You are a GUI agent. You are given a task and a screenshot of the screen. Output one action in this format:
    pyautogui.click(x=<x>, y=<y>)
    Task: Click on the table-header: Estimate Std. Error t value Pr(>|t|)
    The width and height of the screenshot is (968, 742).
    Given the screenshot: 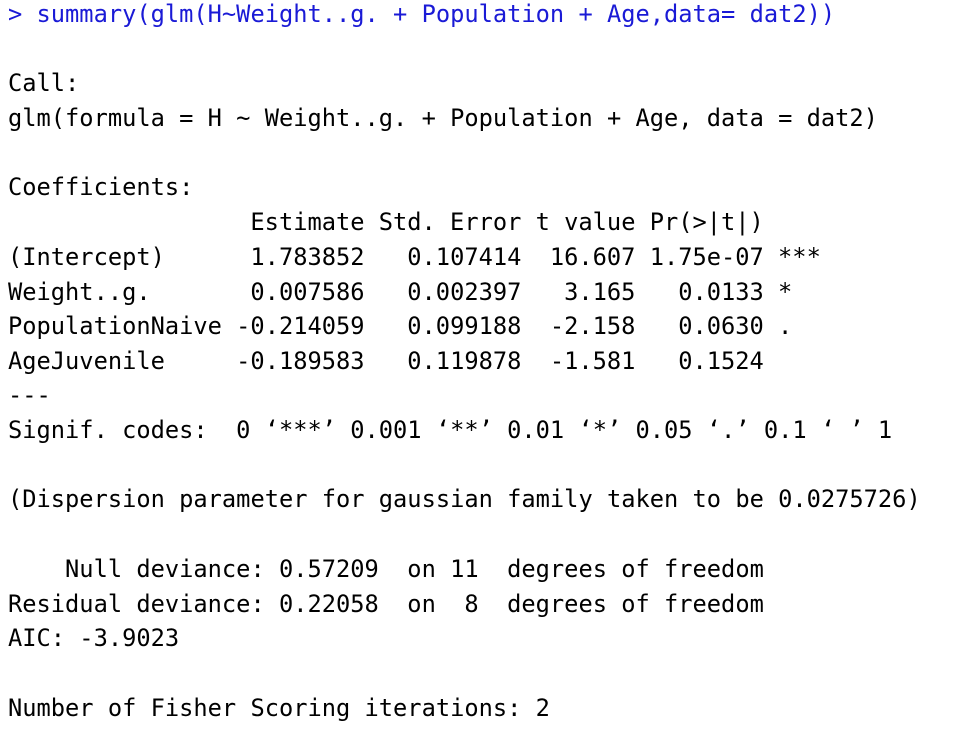 What is the action you would take?
    pyautogui.click(x=386, y=222)
    